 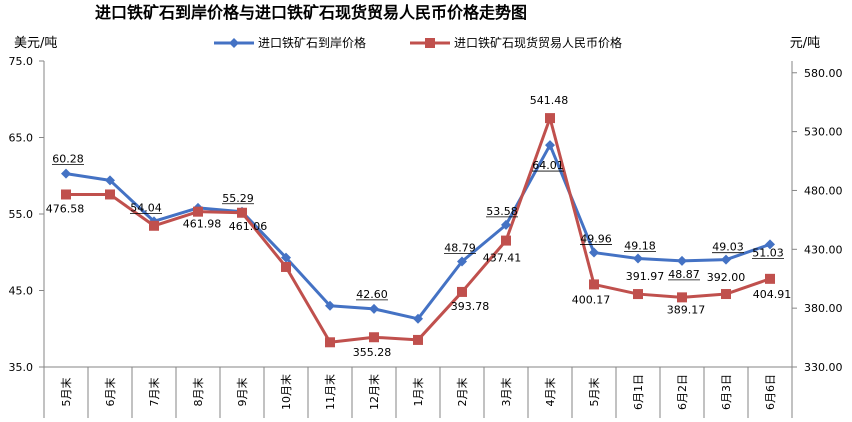 I want to click on data-label-cif-price: 60.28, so click(x=68, y=159).